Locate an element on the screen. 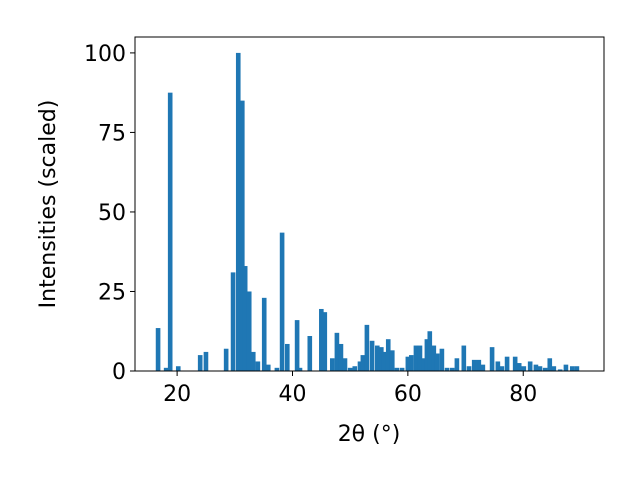 The width and height of the screenshot is (640, 484). x-tick-label: 60 is located at coordinates (408, 394).